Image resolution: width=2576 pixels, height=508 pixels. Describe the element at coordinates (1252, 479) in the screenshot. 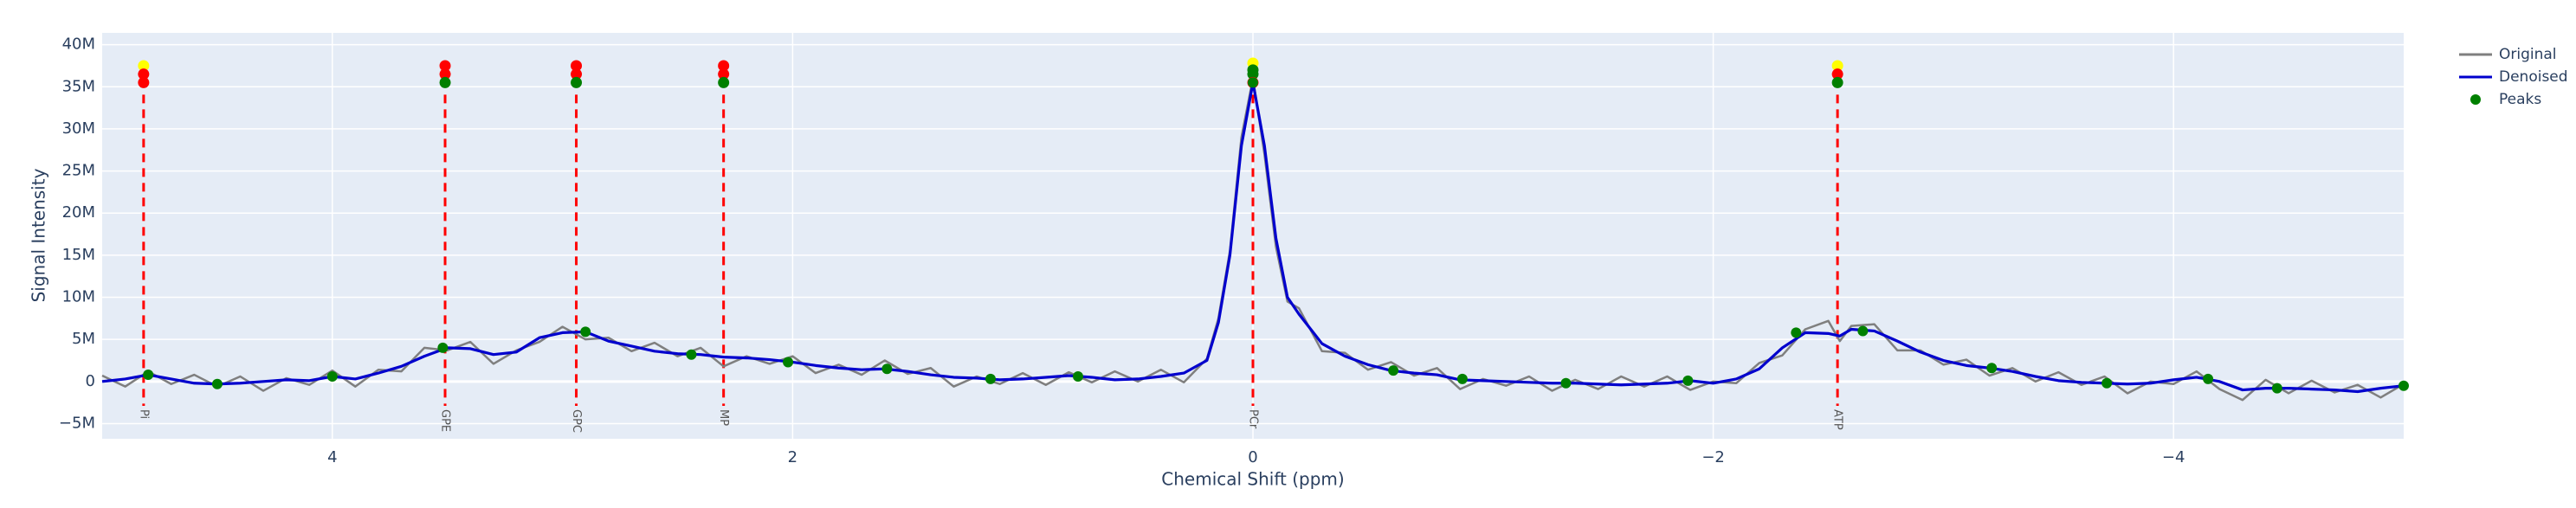

I see `x-axis-title: Chemical Shift (ppm)` at that location.